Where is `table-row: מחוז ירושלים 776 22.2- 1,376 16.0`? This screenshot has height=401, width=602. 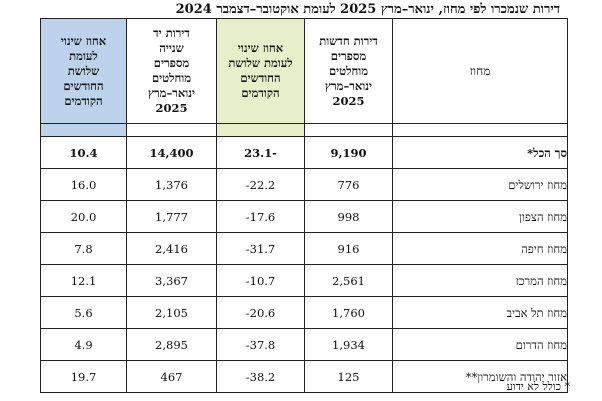
table-row: מחוז ירושלים 776 22.2- 1,376 16.0 is located at coordinates (304, 184).